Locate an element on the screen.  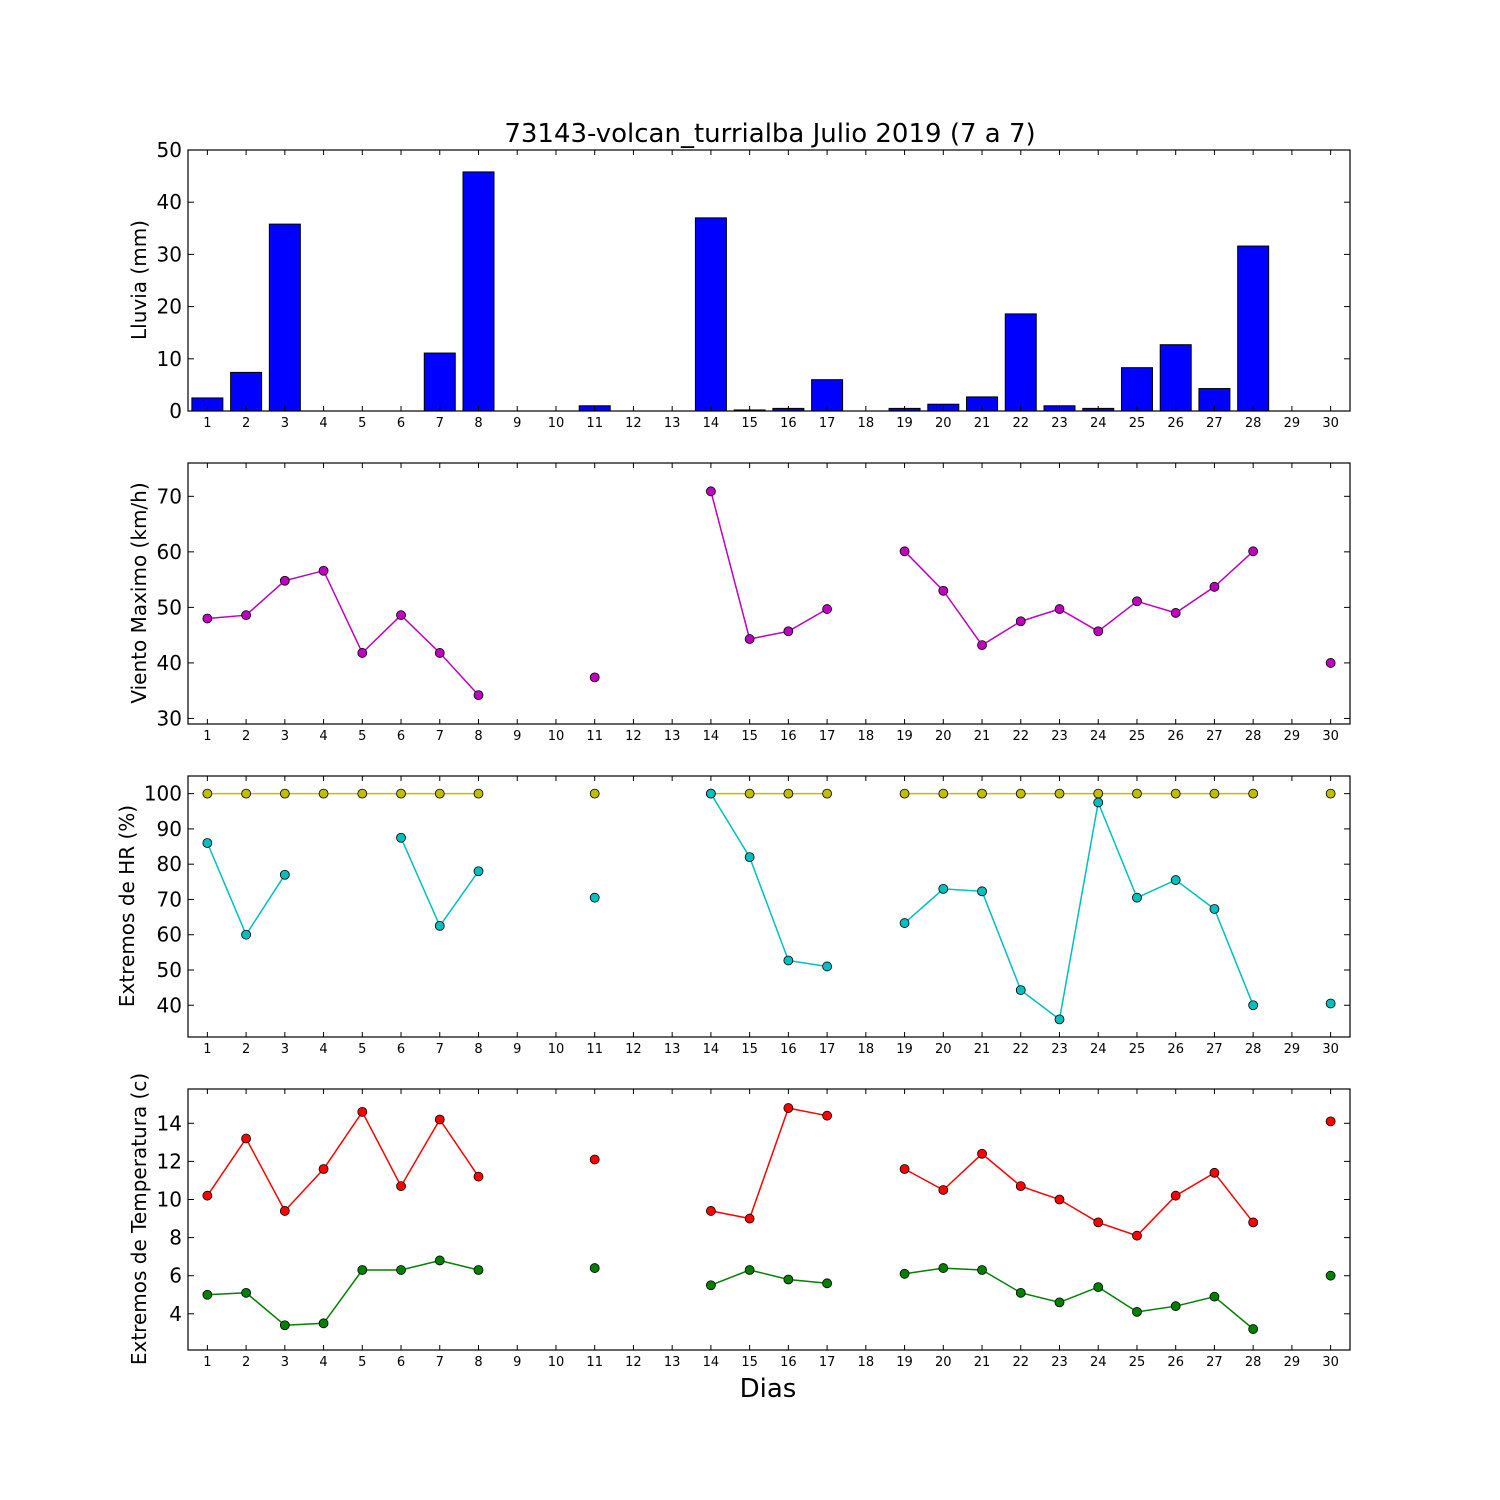
x-tick-label: 3 is located at coordinates (285, 736).